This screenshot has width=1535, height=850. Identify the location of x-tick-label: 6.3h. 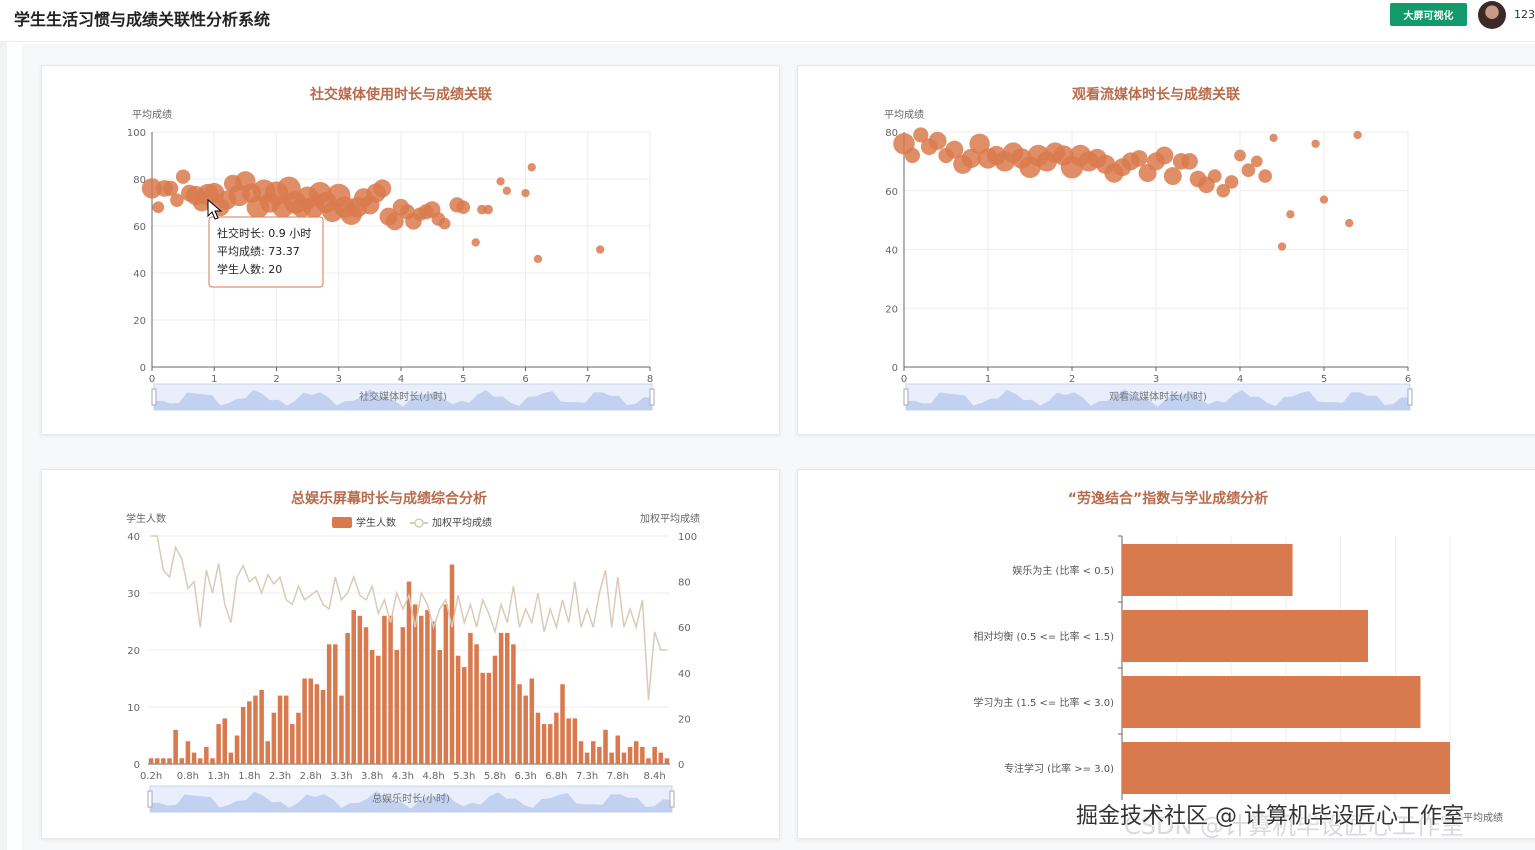
(526, 776).